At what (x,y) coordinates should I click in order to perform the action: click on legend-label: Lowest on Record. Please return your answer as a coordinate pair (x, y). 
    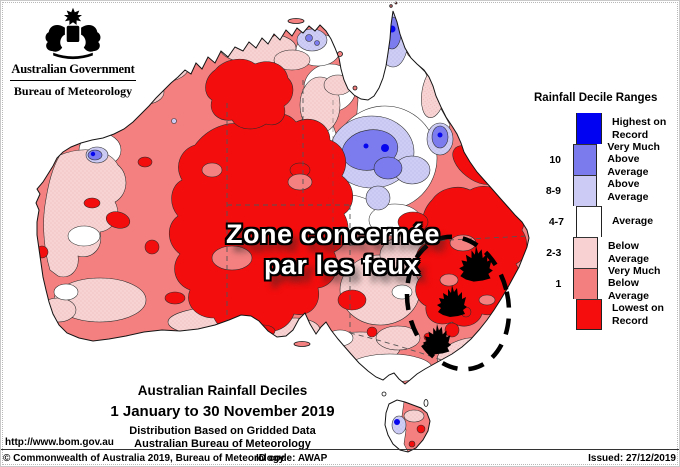
    Looking at the image, I should click on (638, 314).